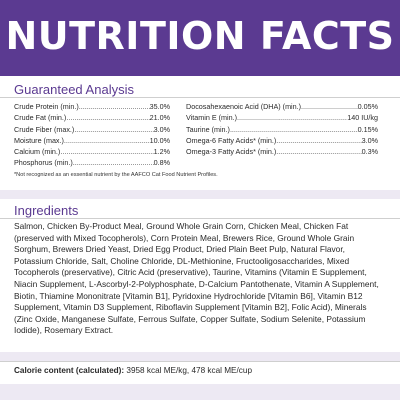  I want to click on analysis-row: Crude Protein (min.) 35.0%, so click(92, 106).